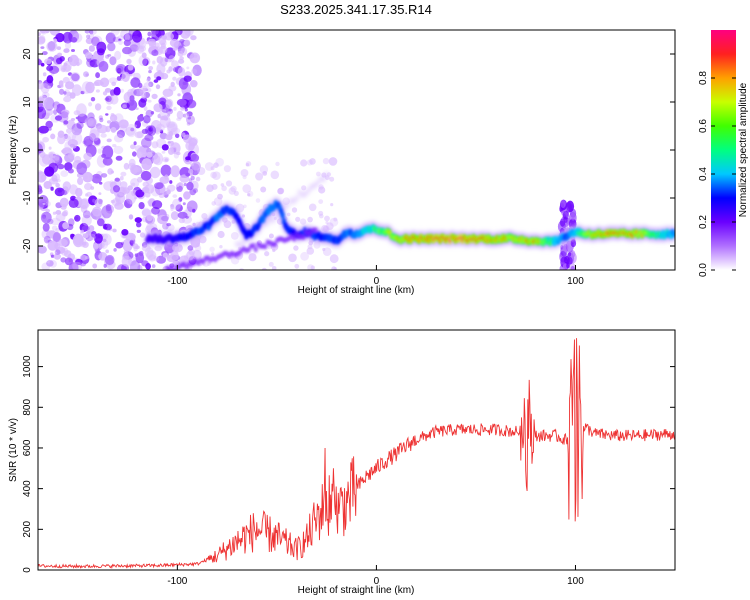 This screenshot has height=600, width=750. What do you see at coordinates (27, 366) in the screenshot?
I see `y-tick-label: 1000` at bounding box center [27, 366].